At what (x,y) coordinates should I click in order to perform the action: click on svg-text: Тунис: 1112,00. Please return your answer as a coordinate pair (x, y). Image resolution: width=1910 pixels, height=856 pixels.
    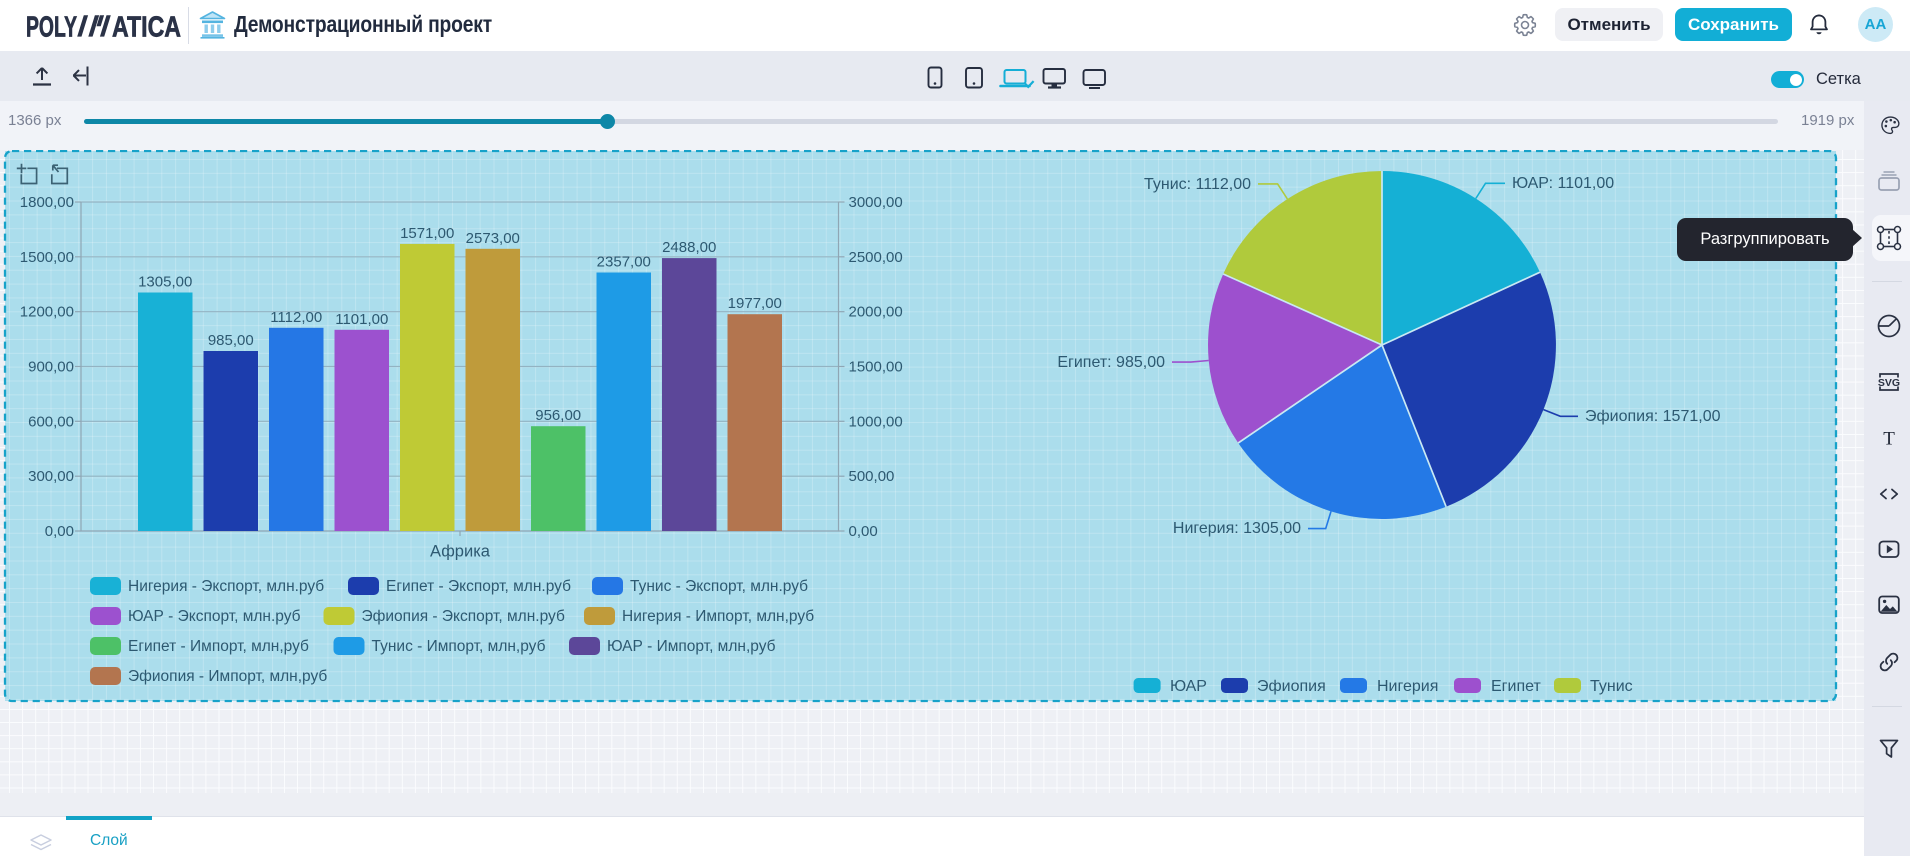
    Looking at the image, I should click on (1197, 184).